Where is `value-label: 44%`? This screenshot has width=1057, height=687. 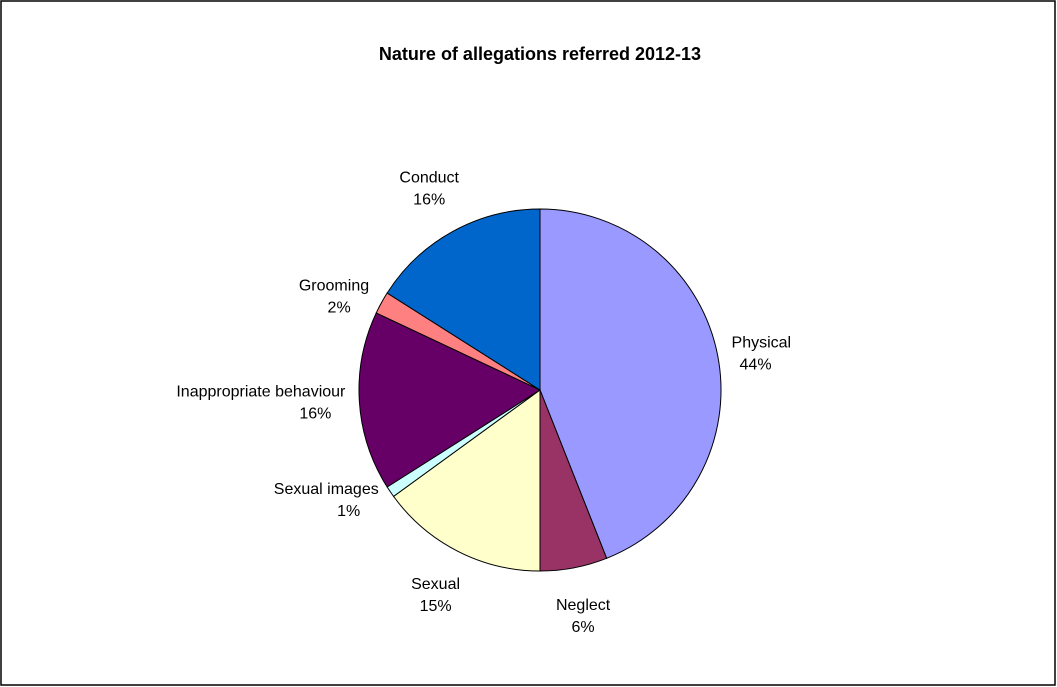 value-label: 44% is located at coordinates (756, 365).